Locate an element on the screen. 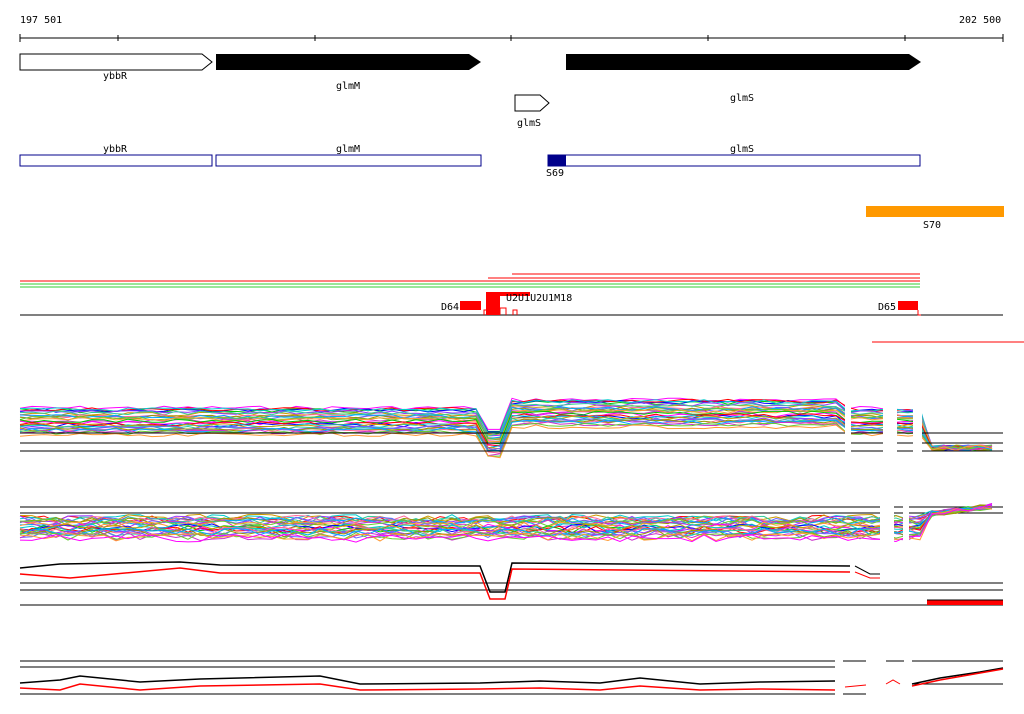 This screenshot has height=714, width=1024. gene-track: ybbR glmM glmS glmS is located at coordinates (470, 91).